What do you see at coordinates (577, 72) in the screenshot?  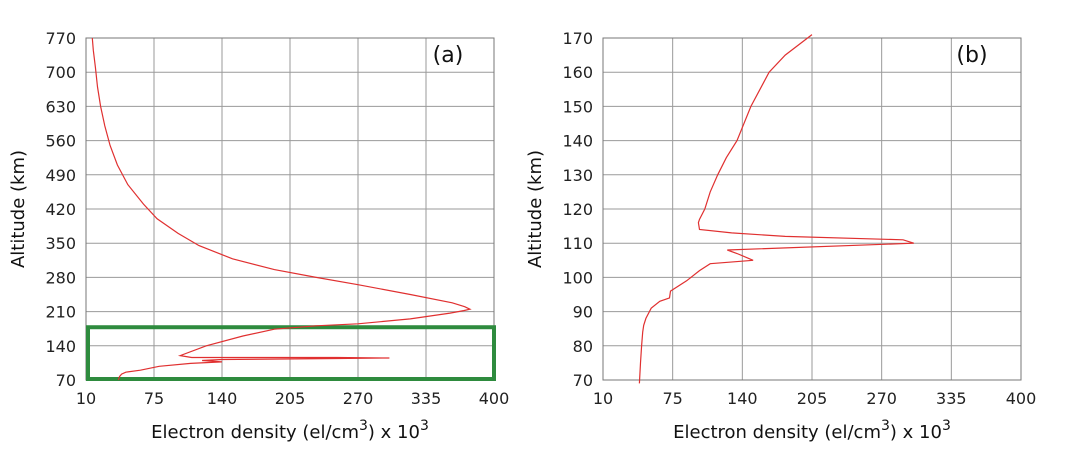 I see `y-tick-label: 160` at bounding box center [577, 72].